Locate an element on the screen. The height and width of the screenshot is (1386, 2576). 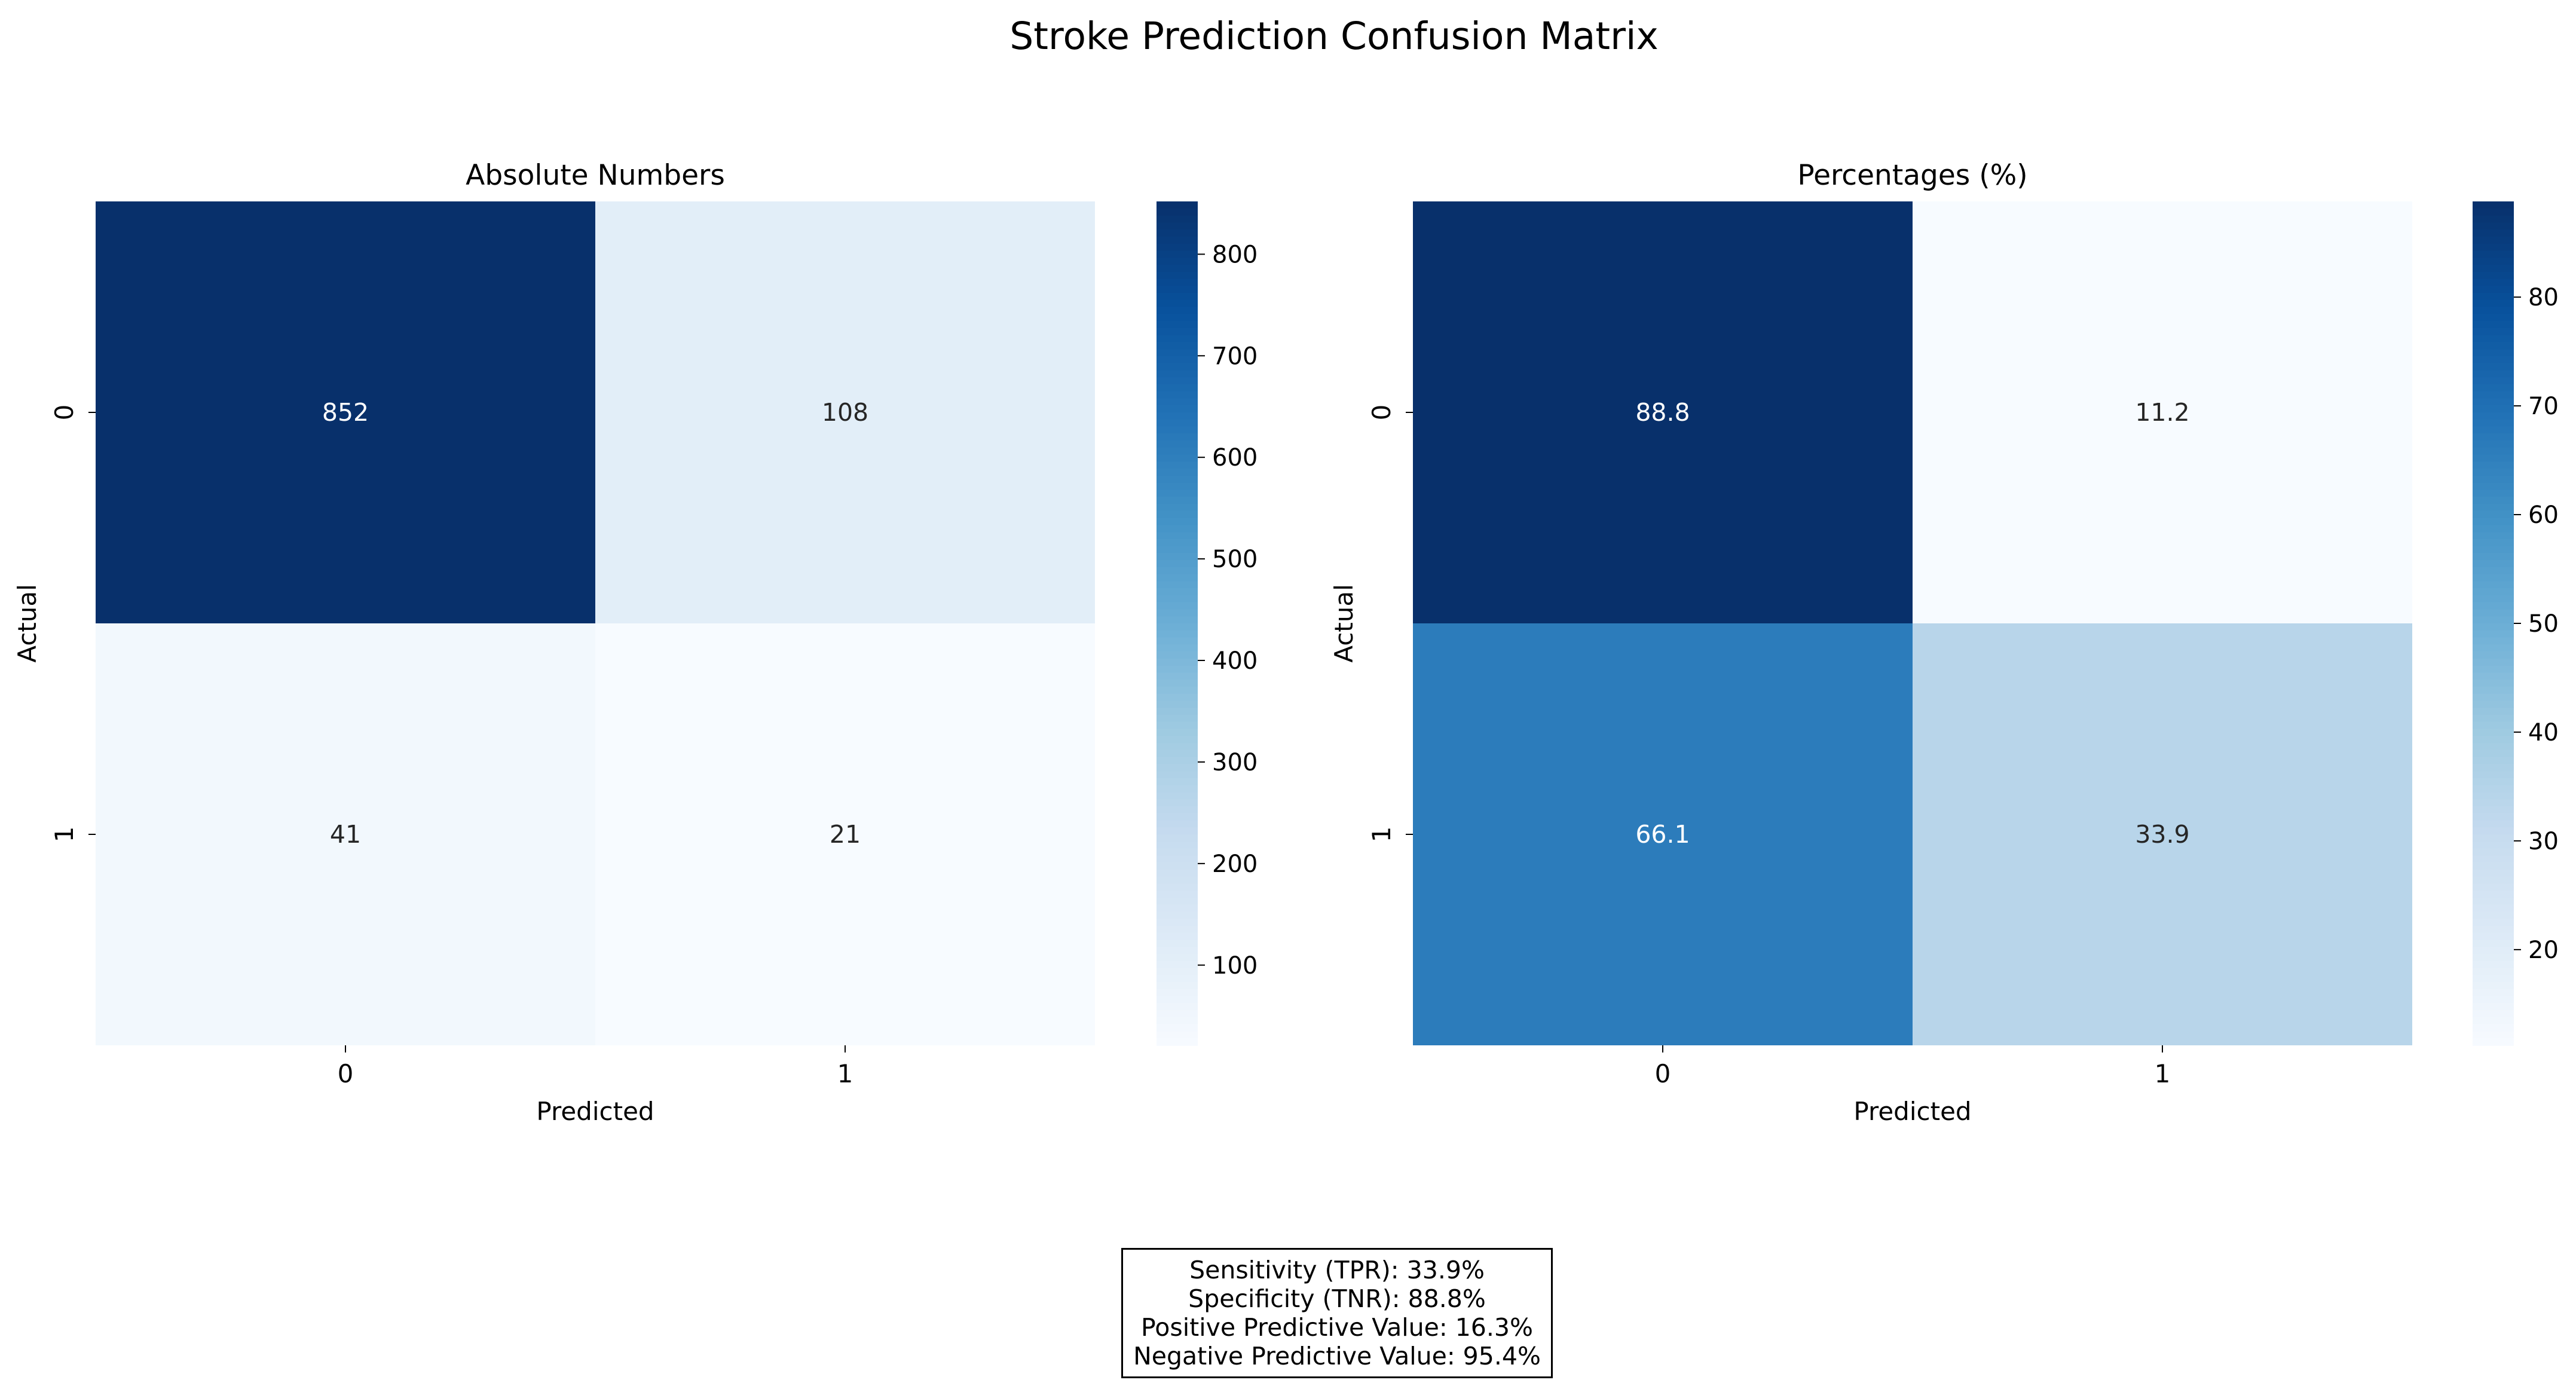
cell-value-label: 88.8 is located at coordinates (1662, 412).